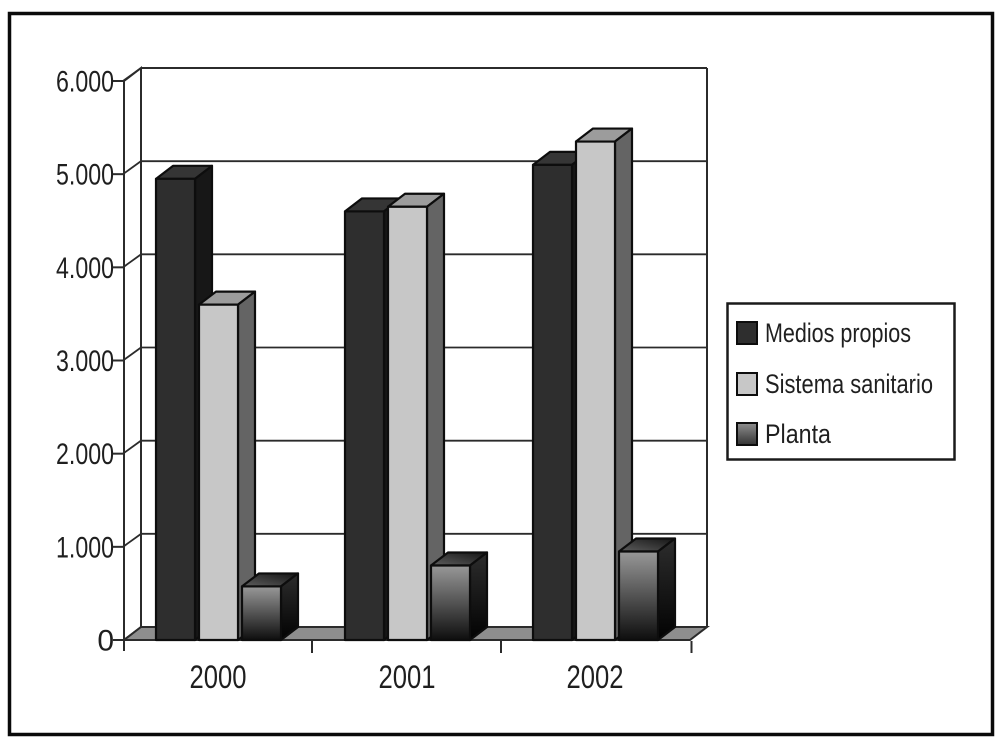  I want to click on legend-swatch-sistema-sanitario, so click(747, 384).